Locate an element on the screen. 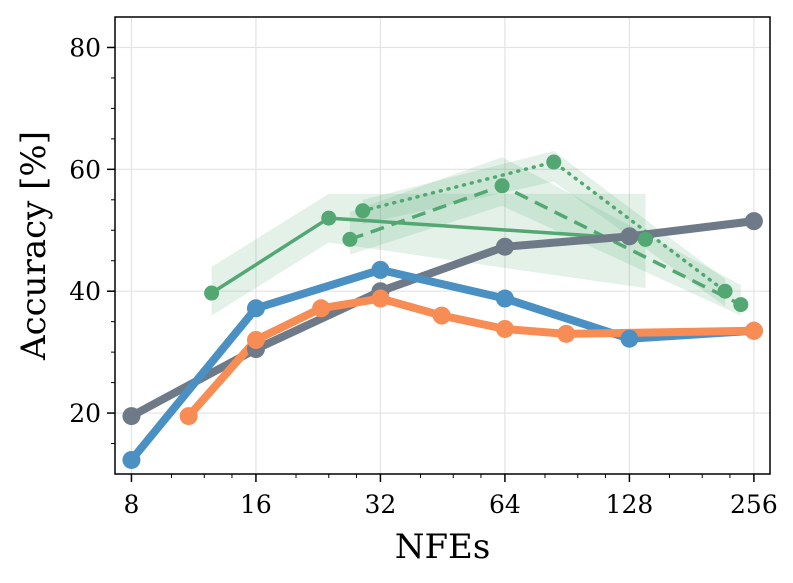 Image resolution: width=793 pixels, height=583 pixels. y-tick-label: 80 is located at coordinates (85, 47).